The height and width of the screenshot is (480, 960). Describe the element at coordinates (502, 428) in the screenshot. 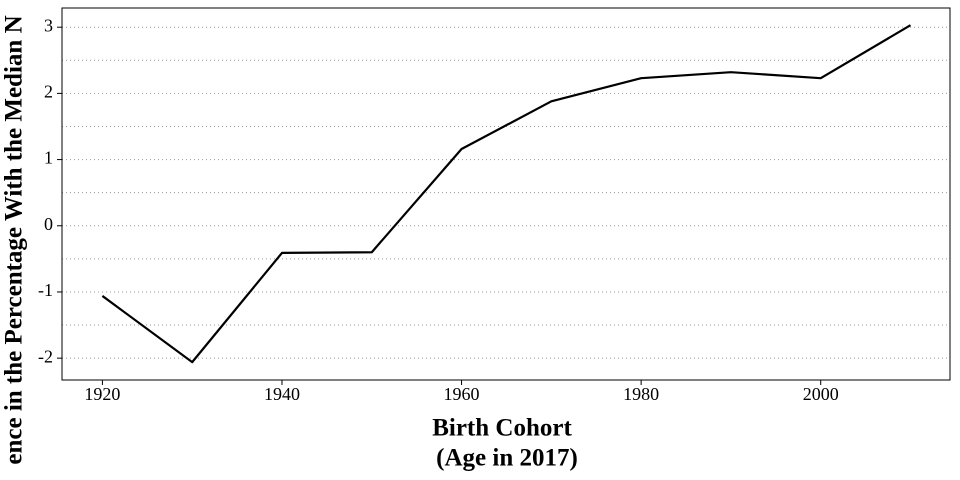

I see `x-axis-title: Birth Cohort` at that location.